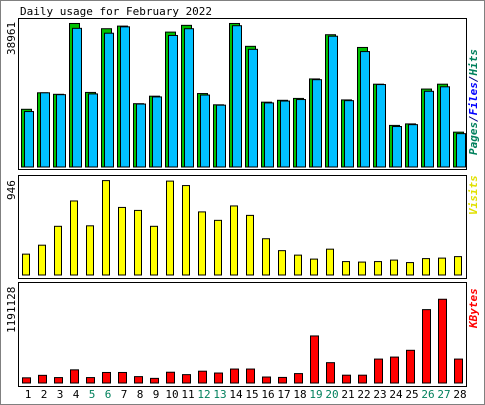  What do you see at coordinates (219, 394) in the screenshot?
I see `day-label: 13` at bounding box center [219, 394].